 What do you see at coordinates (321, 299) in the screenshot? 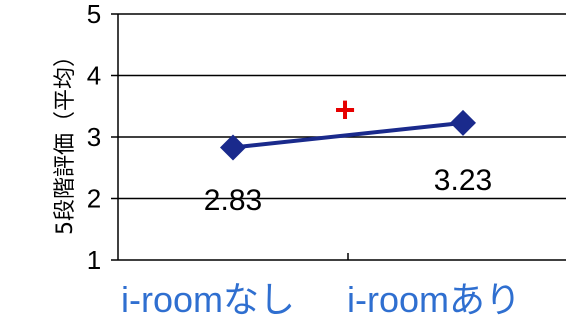
I see `category-labels: i-roomなし i-roomあり` at bounding box center [321, 299].